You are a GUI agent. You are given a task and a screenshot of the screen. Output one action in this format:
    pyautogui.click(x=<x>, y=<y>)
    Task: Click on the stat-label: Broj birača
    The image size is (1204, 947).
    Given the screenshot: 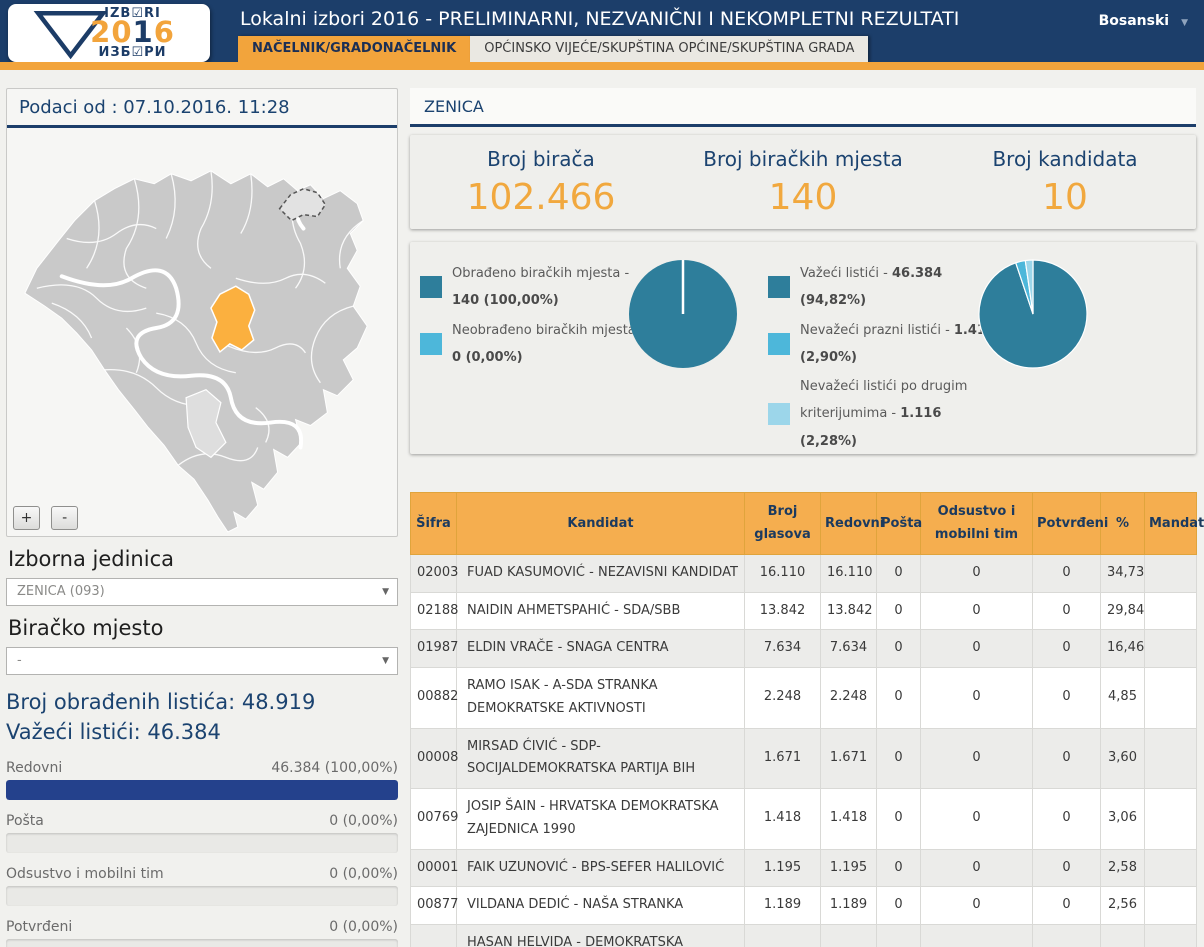 What is the action you would take?
    pyautogui.click(x=541, y=158)
    